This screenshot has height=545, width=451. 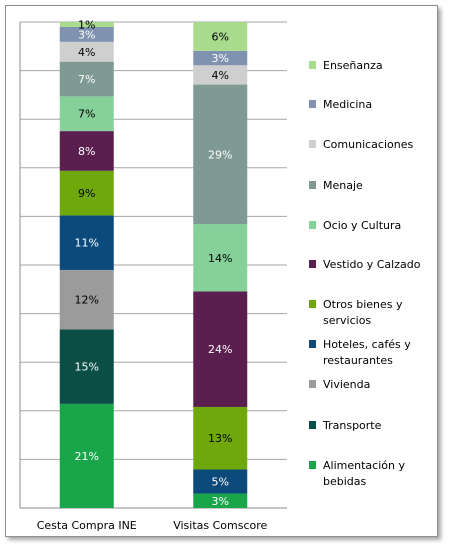 I want to click on legend-swatch-vestido-y-calzado, so click(x=312, y=264).